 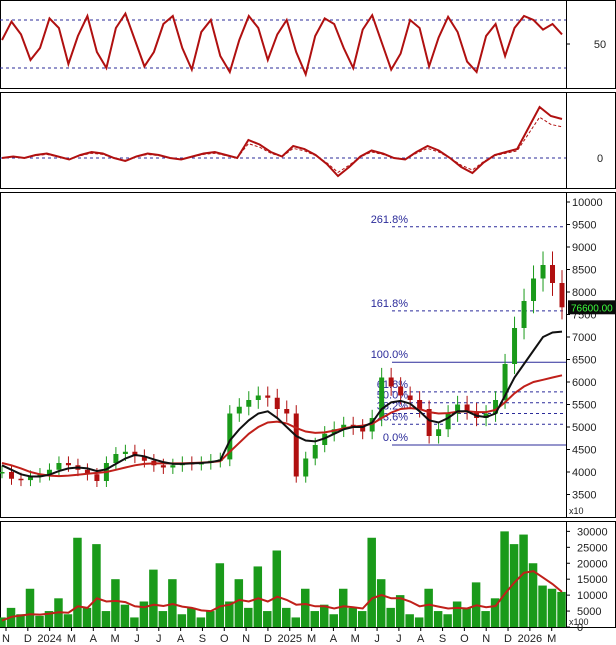 I want to click on volume-multiplier-label: x100, so click(x=579, y=622).